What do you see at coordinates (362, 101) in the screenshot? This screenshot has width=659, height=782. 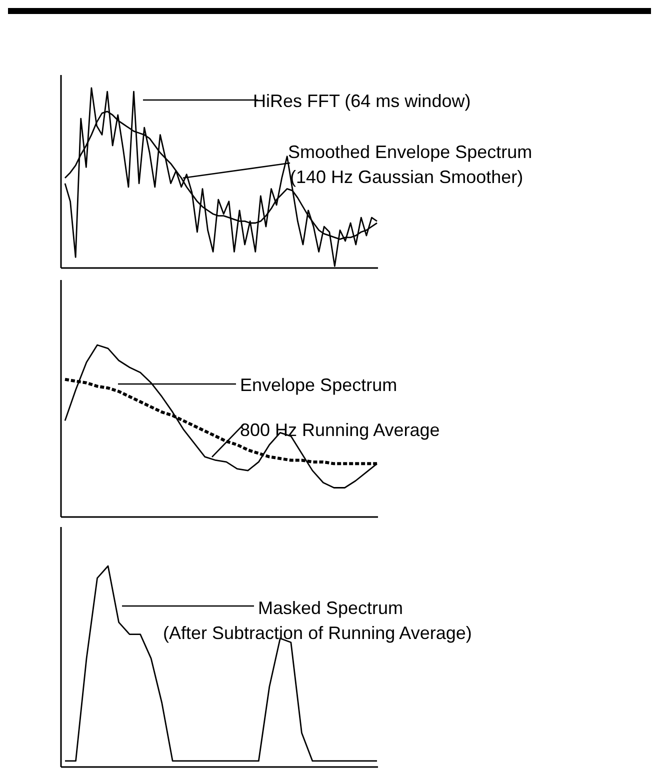 I see `annotation: HiRes FFT (64 ms window)` at bounding box center [362, 101].